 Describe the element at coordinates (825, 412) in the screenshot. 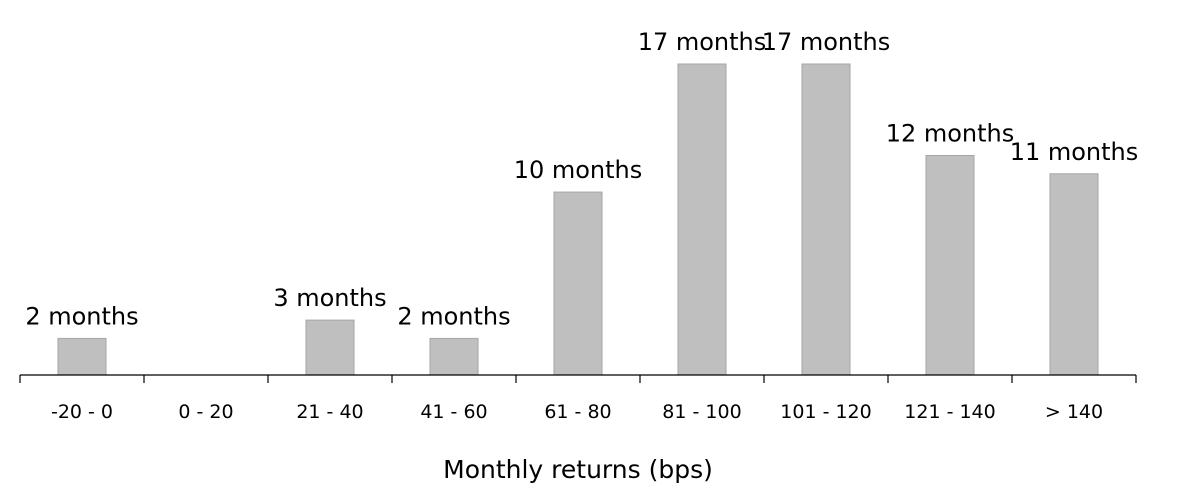

I see `x-tick-label: 101 - 120` at that location.